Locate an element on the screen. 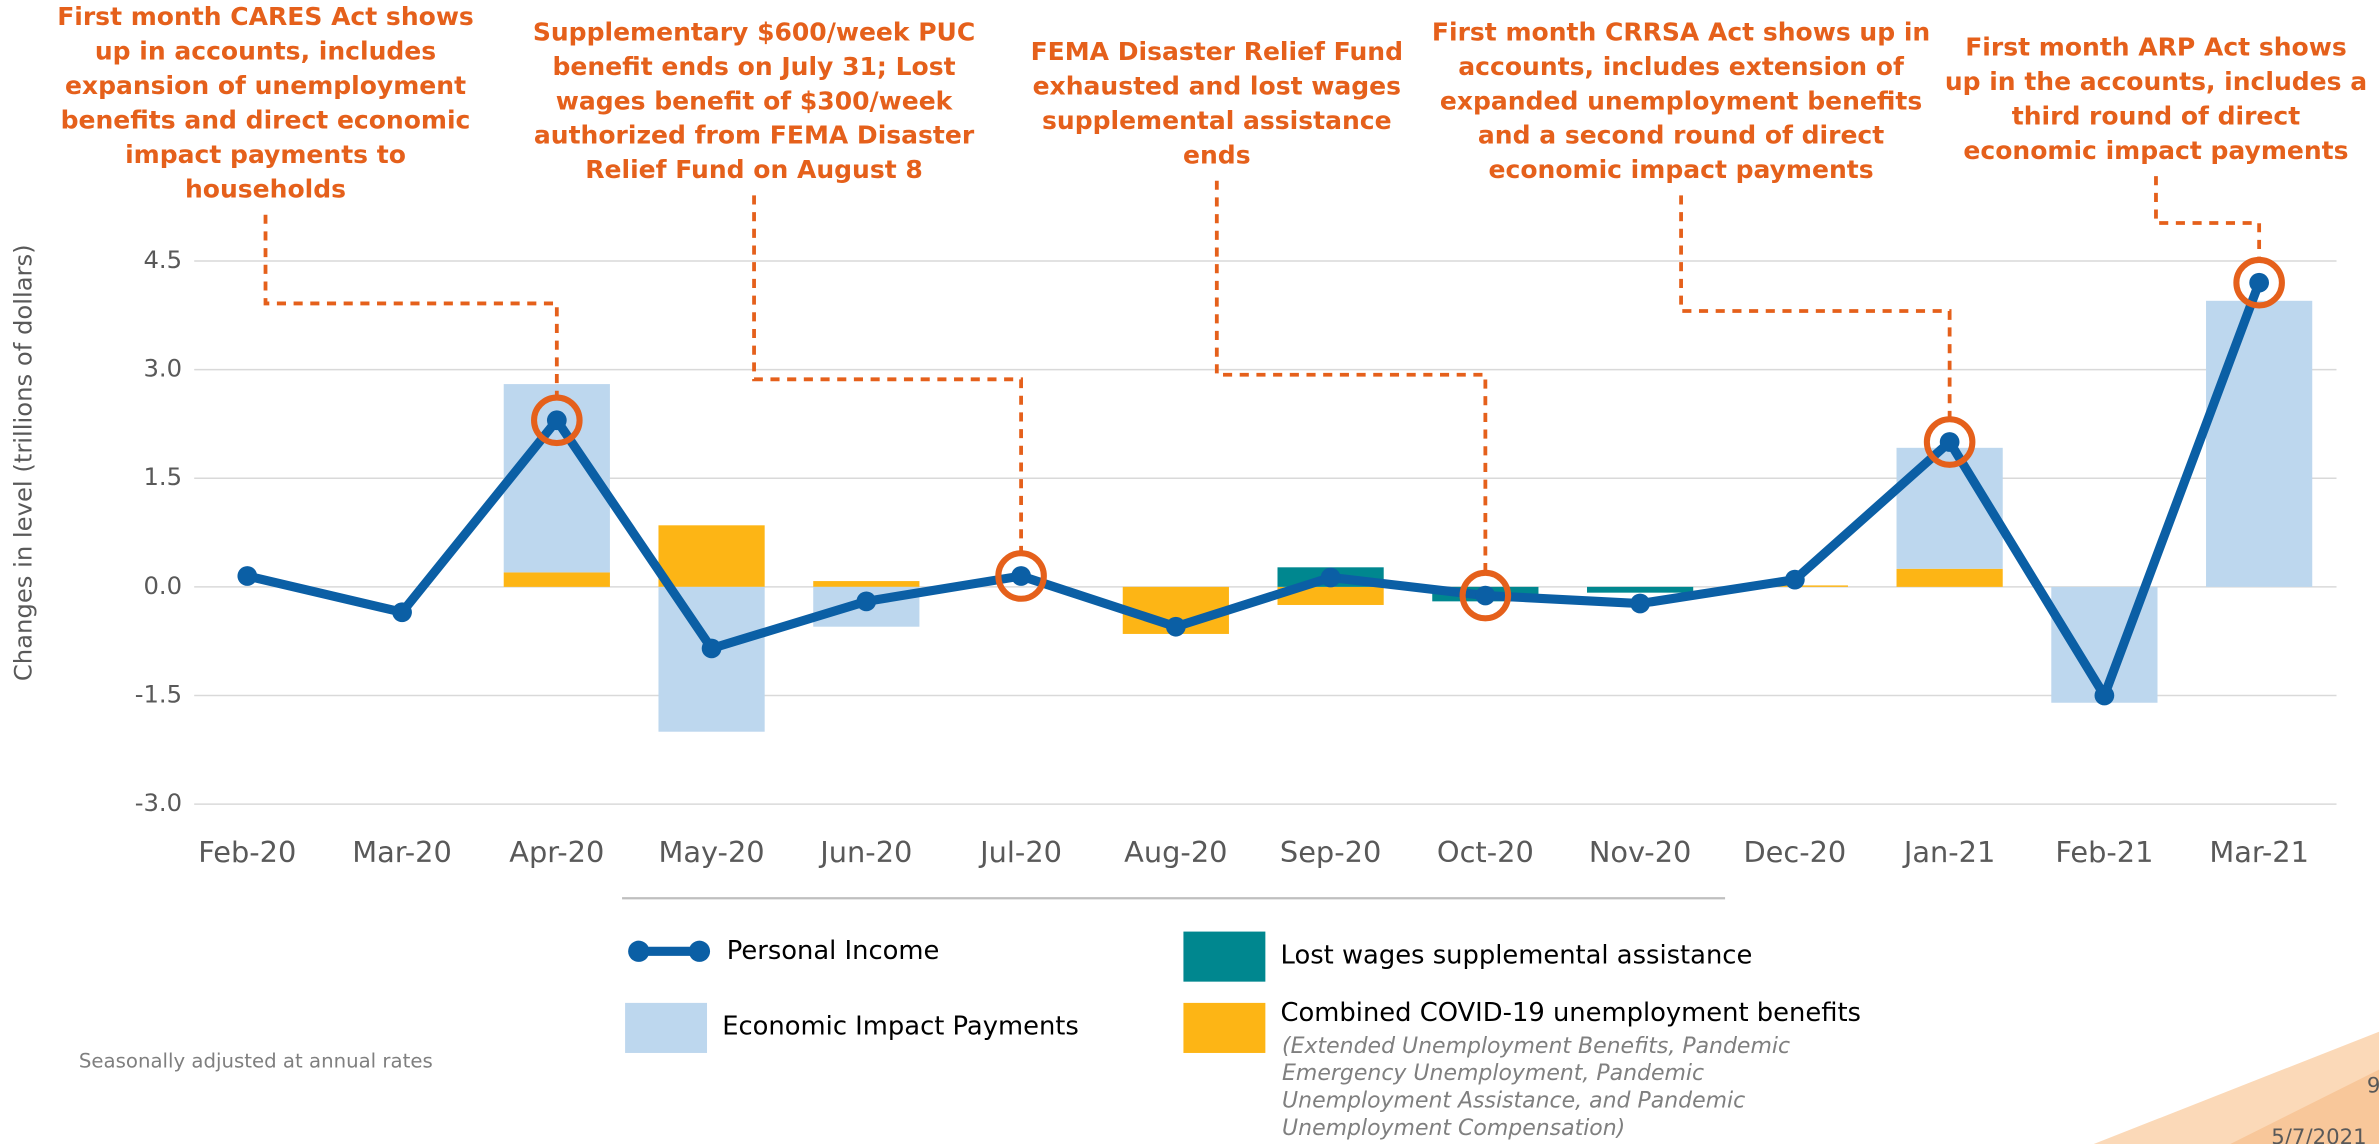  legend-note: Unemployment Assistance, and Pandemic is located at coordinates (1513, 1101).